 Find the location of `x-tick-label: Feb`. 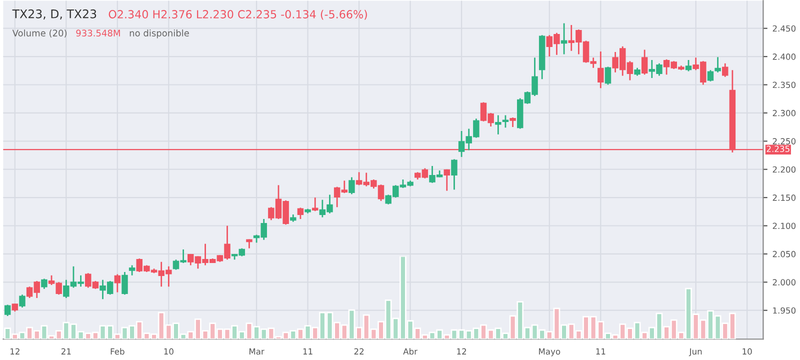

x-tick-label: Feb is located at coordinates (117, 351).